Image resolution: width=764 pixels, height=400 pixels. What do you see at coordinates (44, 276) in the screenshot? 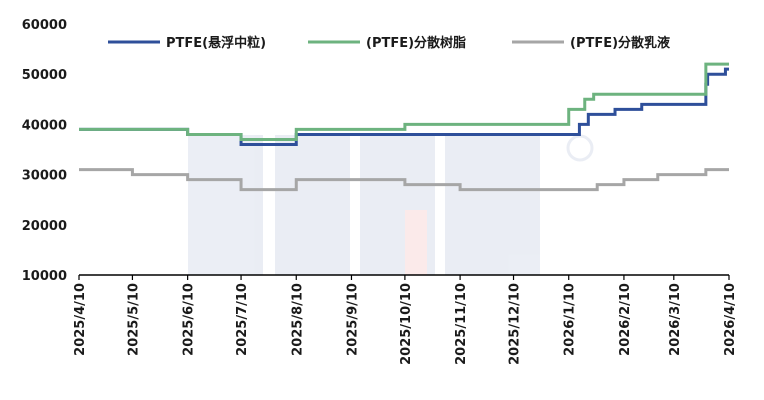
I see `y-tick-label: 10000` at bounding box center [44, 276].